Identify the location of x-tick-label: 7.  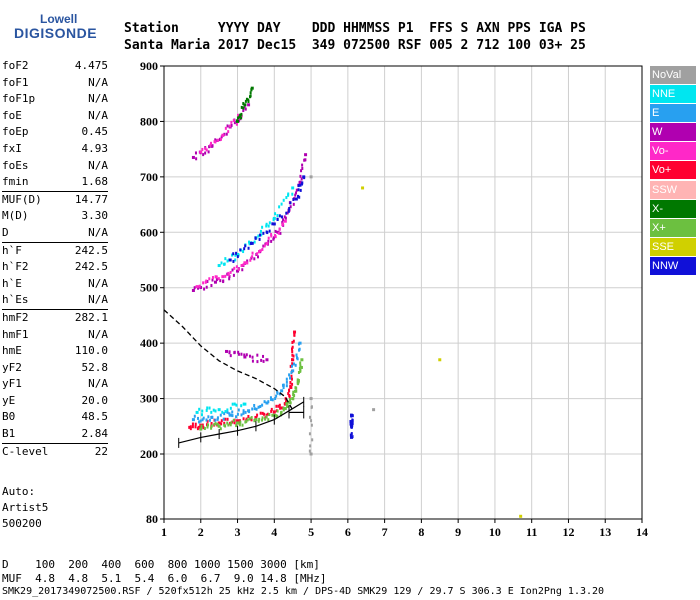
(385, 532).